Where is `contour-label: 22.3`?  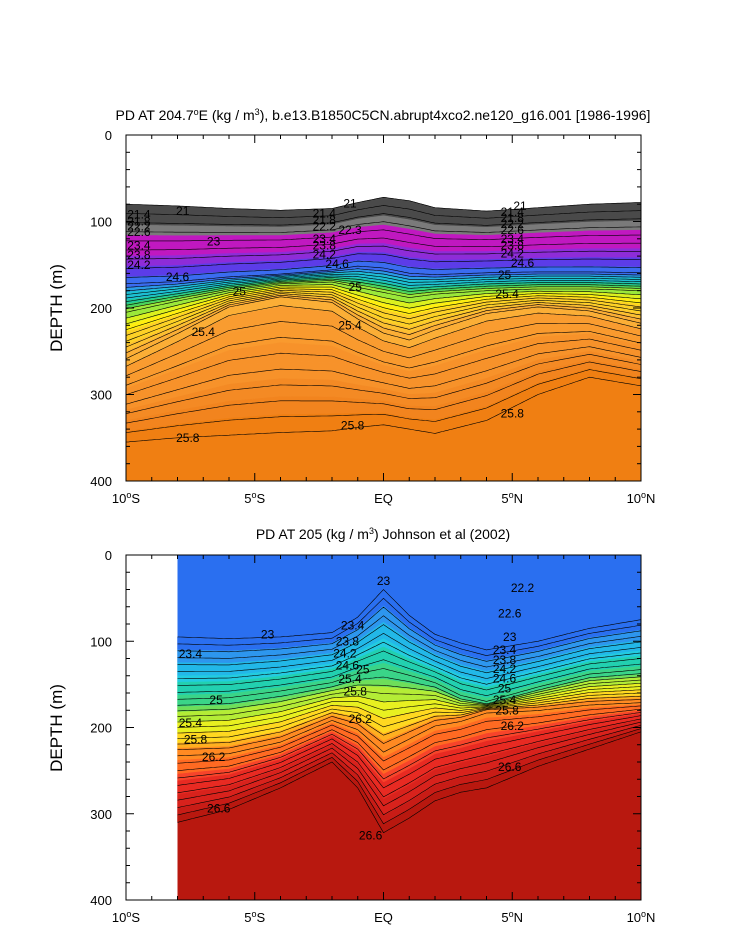
contour-label: 22.3 is located at coordinates (350, 230).